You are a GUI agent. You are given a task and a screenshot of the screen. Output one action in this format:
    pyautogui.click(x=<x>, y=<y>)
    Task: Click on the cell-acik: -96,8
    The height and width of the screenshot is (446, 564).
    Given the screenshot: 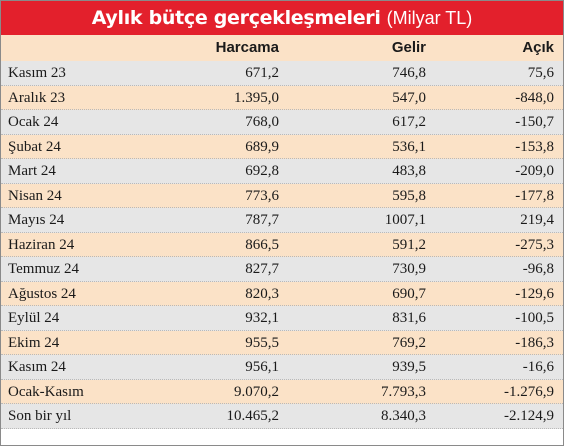 What is the action you would take?
    pyautogui.click(x=538, y=269)
    